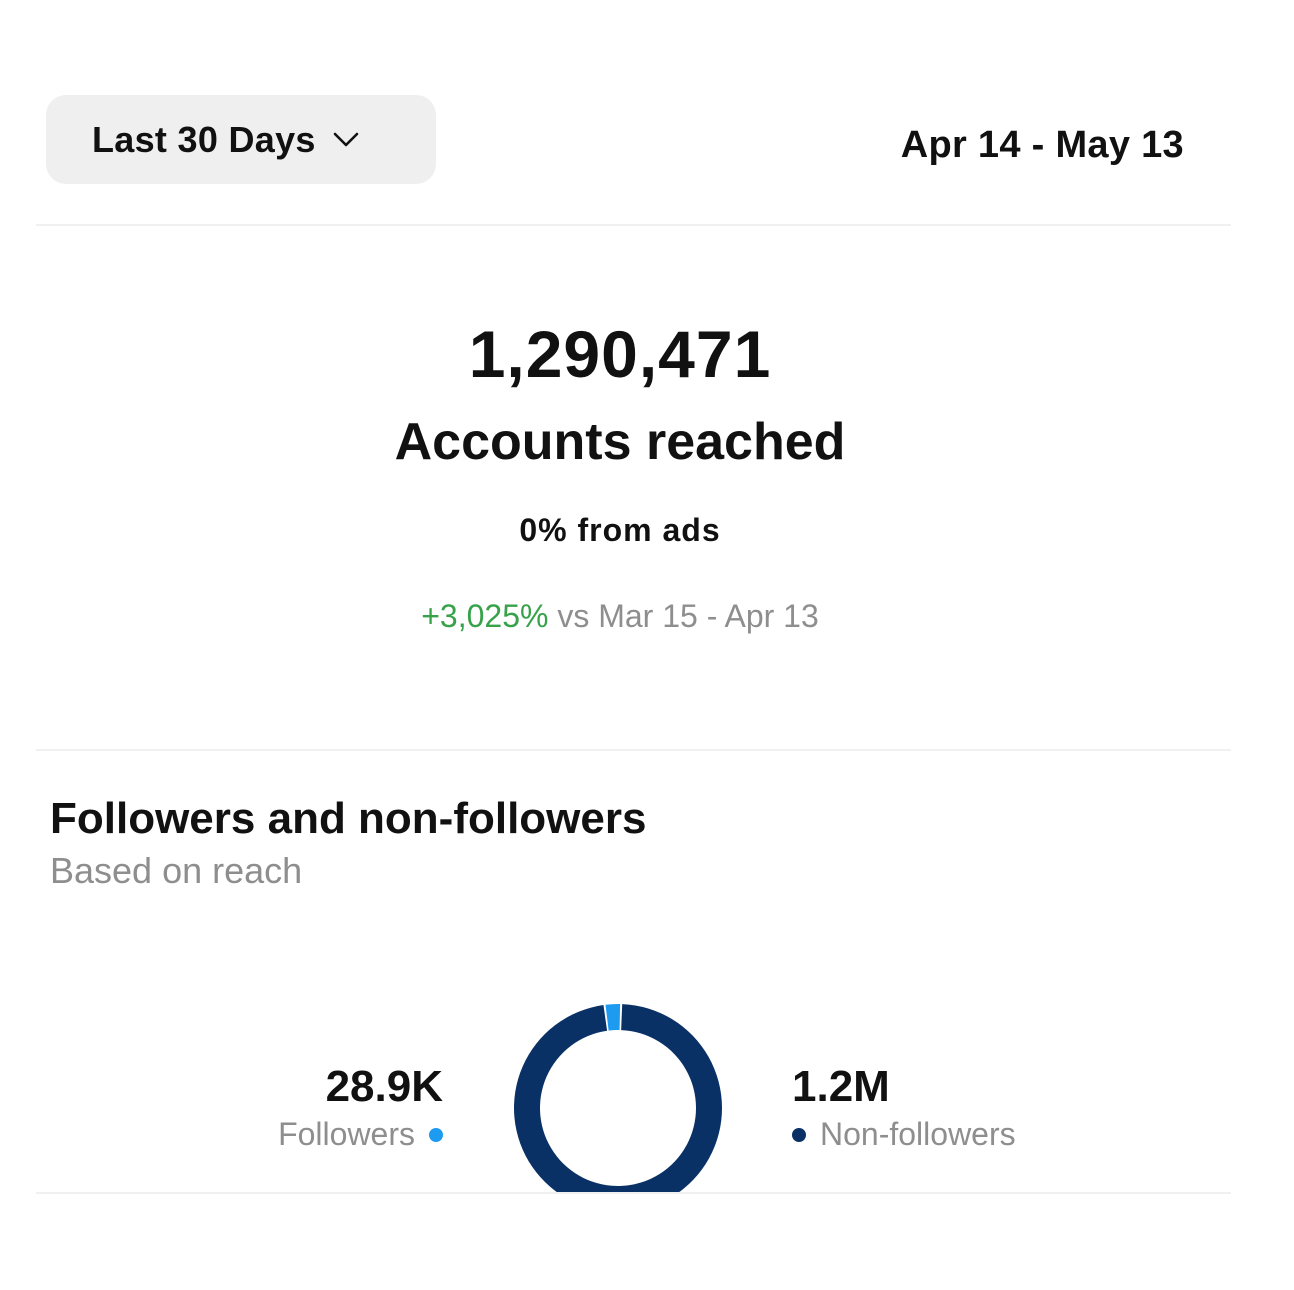 This screenshot has height=1290, width=1294. I want to click on non-followers-stat: 1.2M Non-followers, so click(904, 1107).